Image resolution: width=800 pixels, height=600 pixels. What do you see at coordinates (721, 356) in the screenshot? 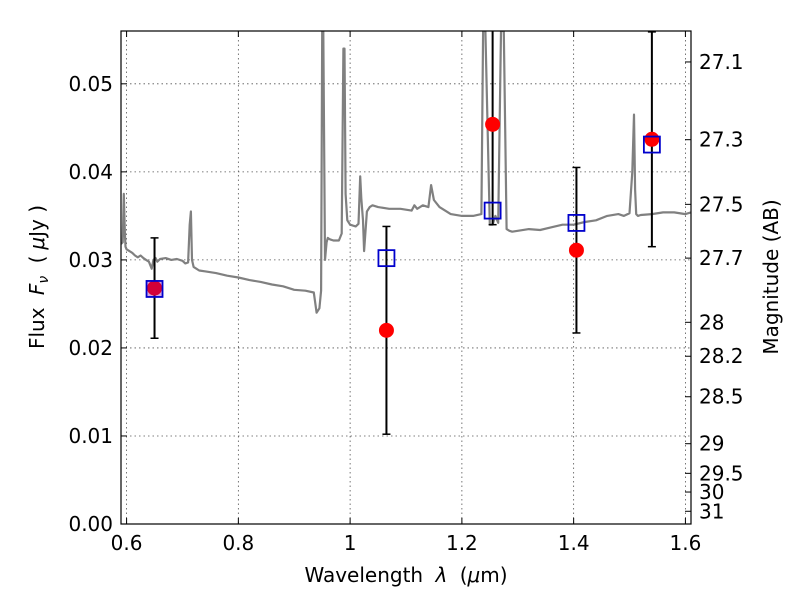
I see `y2-tick-label: 28.2` at bounding box center [721, 356].